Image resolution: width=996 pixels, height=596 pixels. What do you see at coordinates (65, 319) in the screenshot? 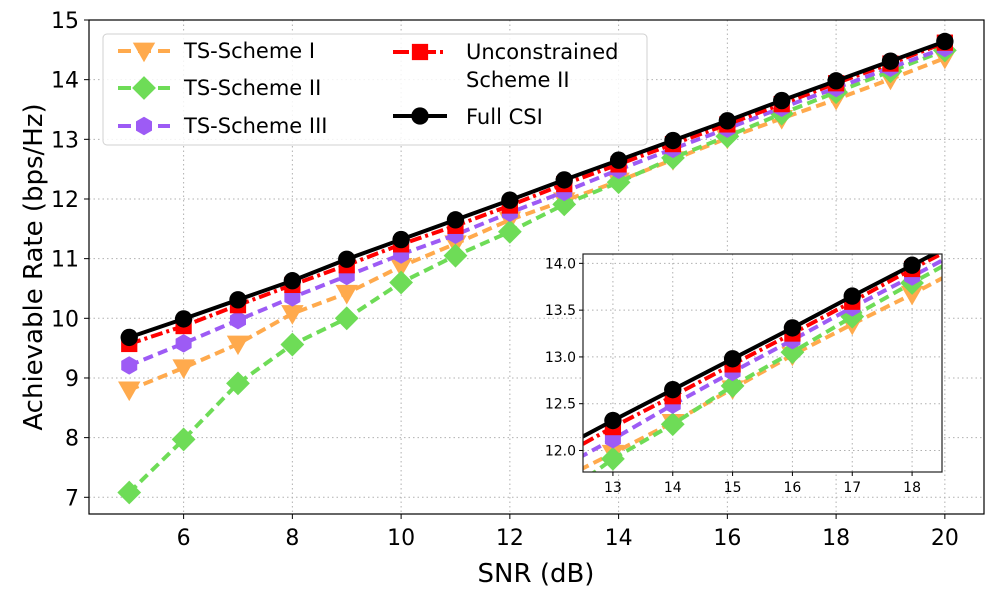
I see `y-tick-label: 10` at bounding box center [65, 319].